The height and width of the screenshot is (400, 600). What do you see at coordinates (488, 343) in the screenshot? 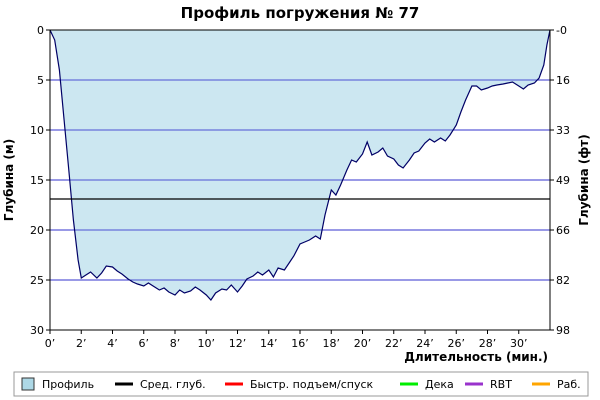
I see `x-tick-label: 28’` at bounding box center [488, 343].